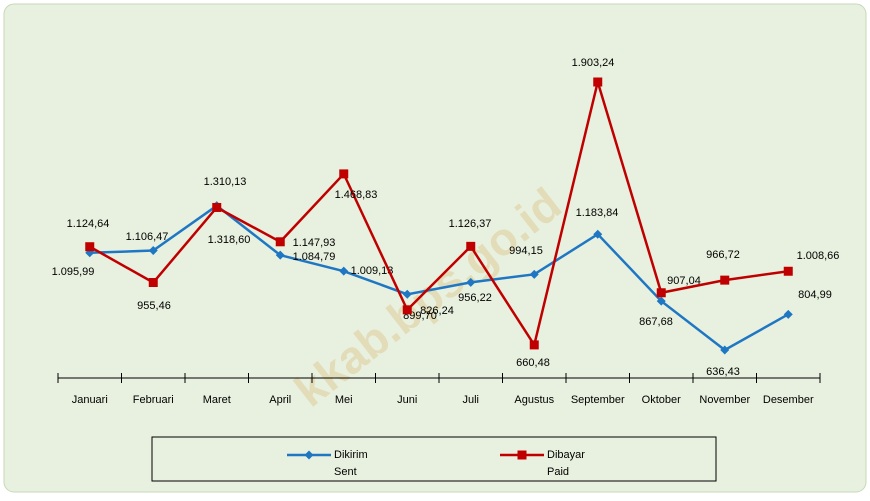  I want to click on x-tick-label: Juli, so click(470, 400).